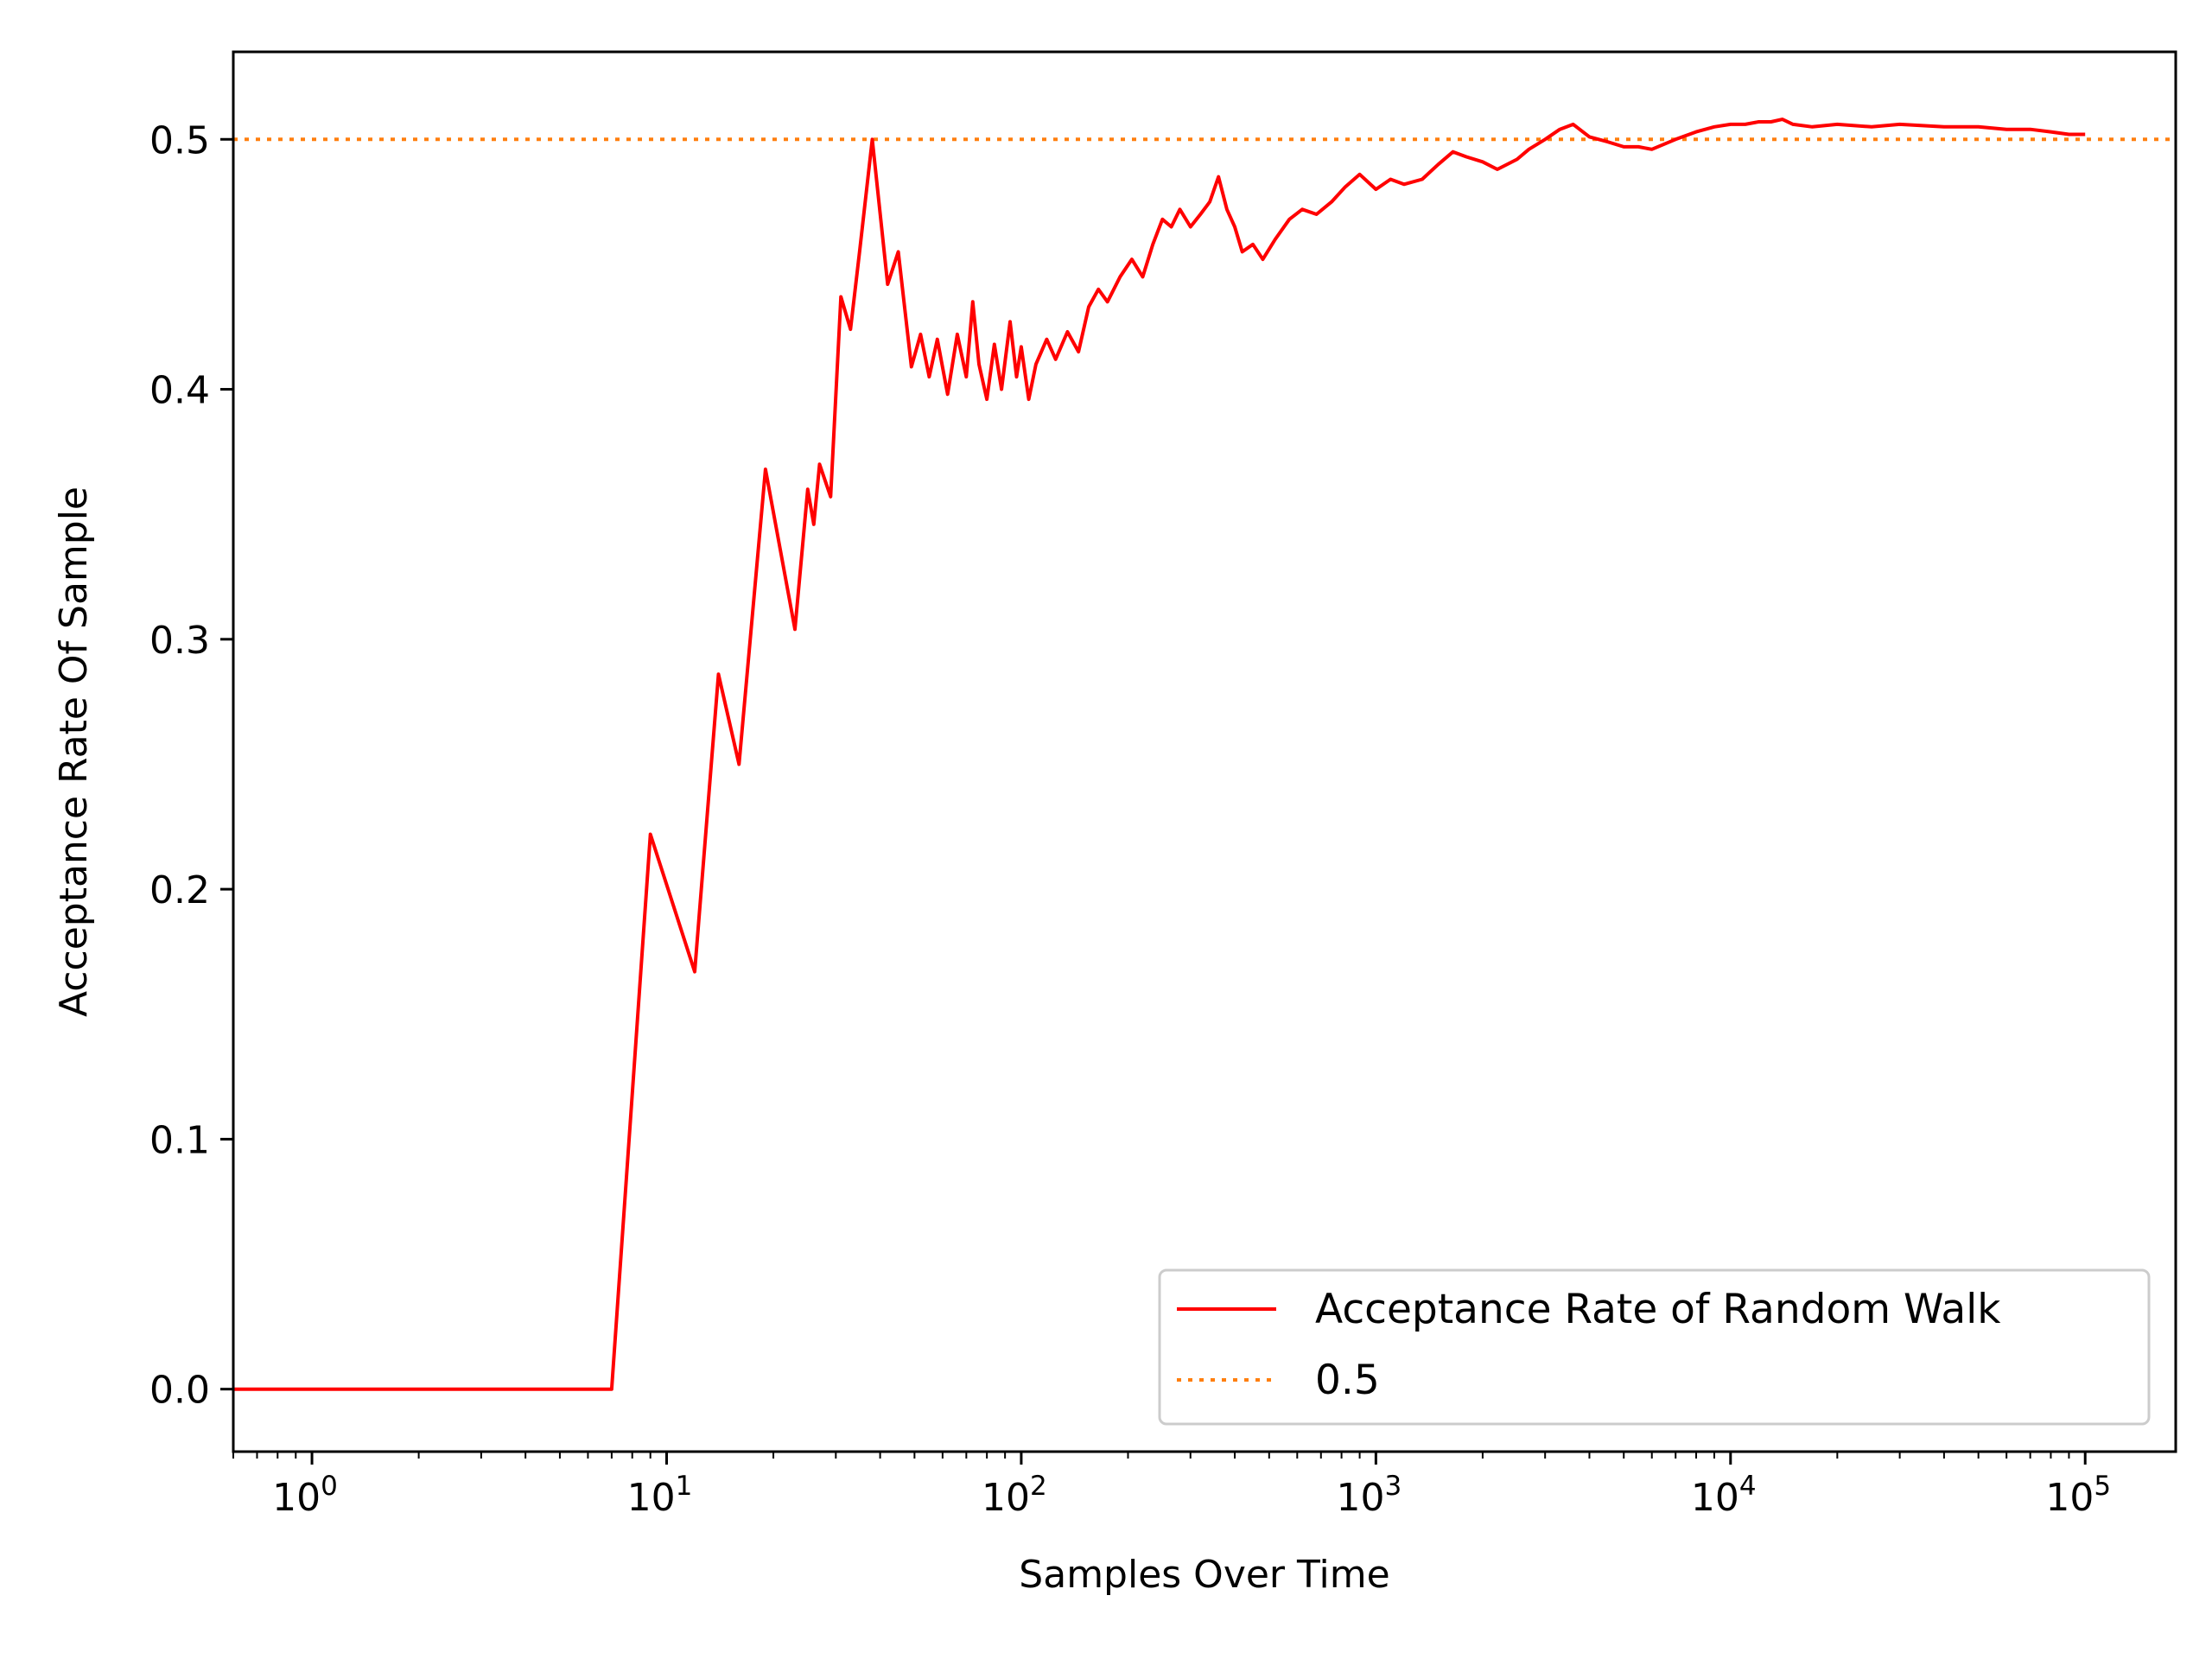 This screenshot has height=1659, width=2212. I want to click on legend: Acceptance Rate of Random Walk 0.5, so click(1654, 1347).